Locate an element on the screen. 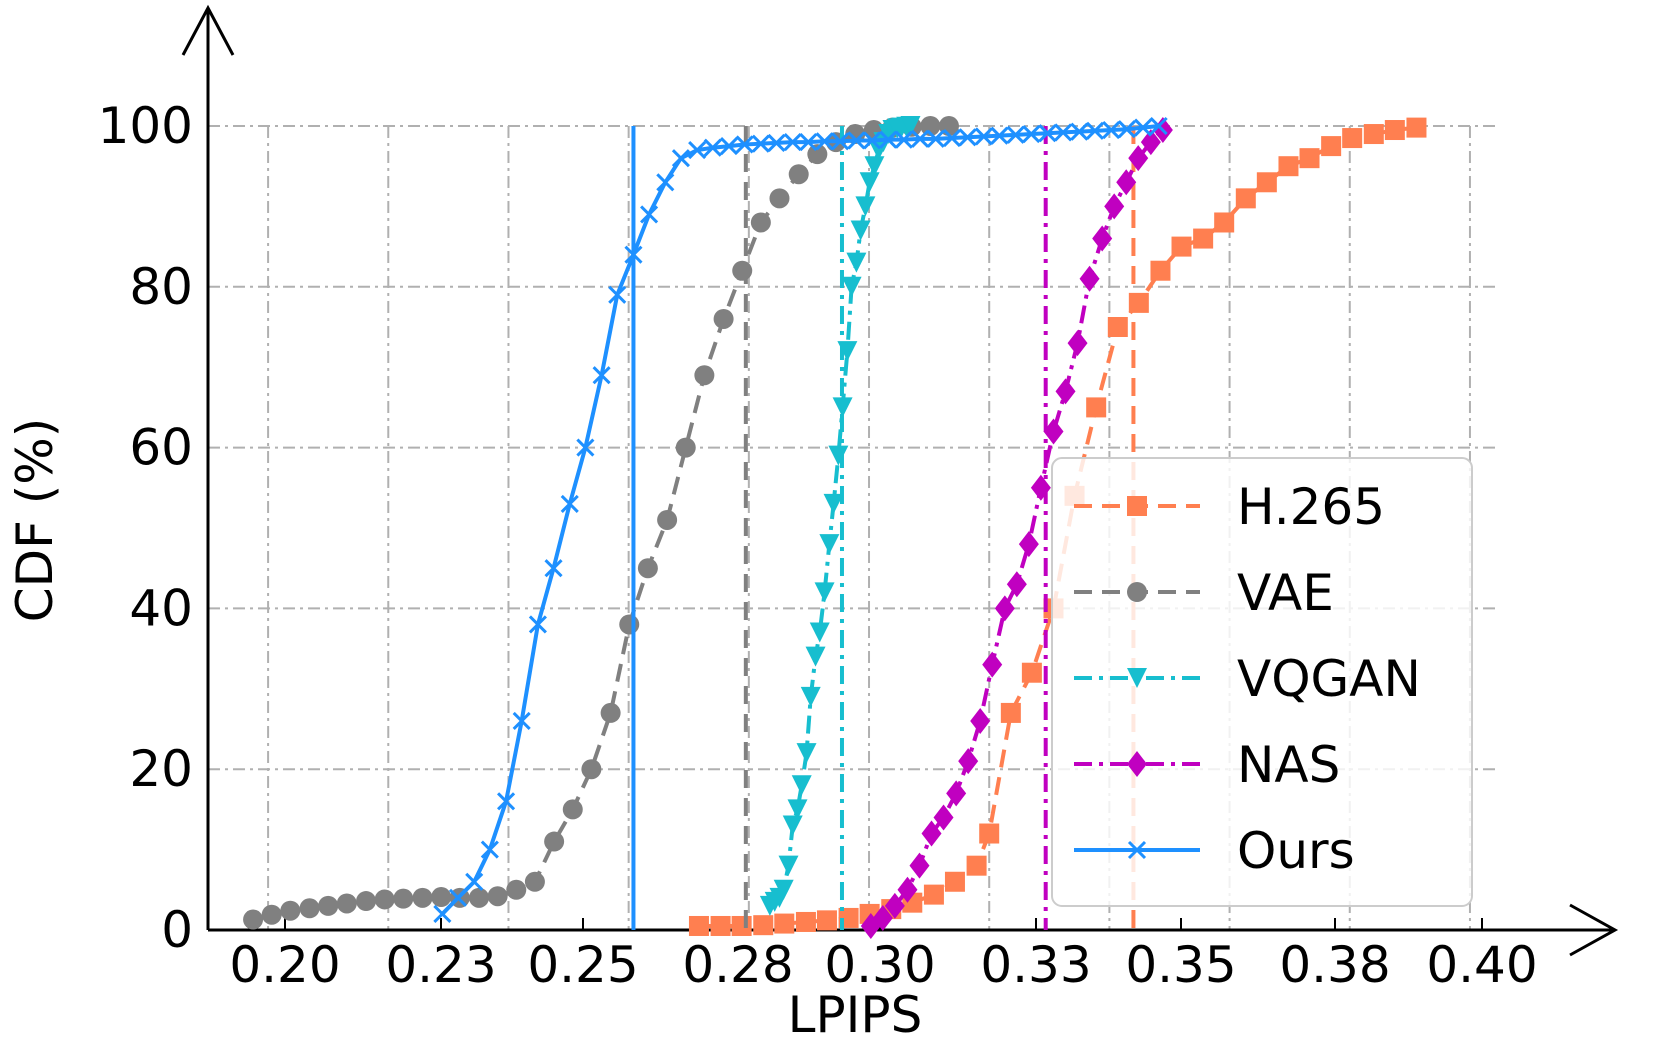 Image resolution: width=1661 pixels, height=1038 pixels. legend-box is located at coordinates (1262, 682).